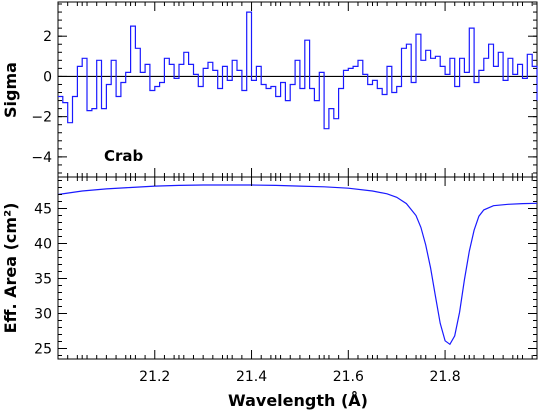 The image size is (539, 418). I want to click on y-tick-label: 2, so click(47, 37).